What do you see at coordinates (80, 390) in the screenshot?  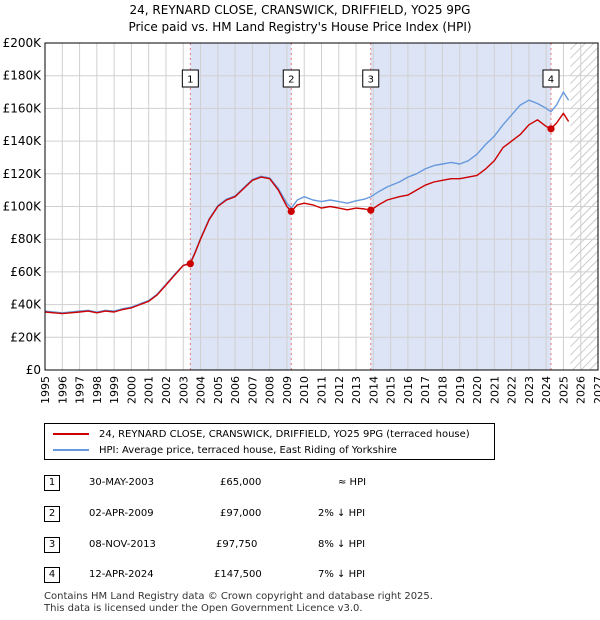 I see `x-tick-label: 1997` at bounding box center [80, 390].